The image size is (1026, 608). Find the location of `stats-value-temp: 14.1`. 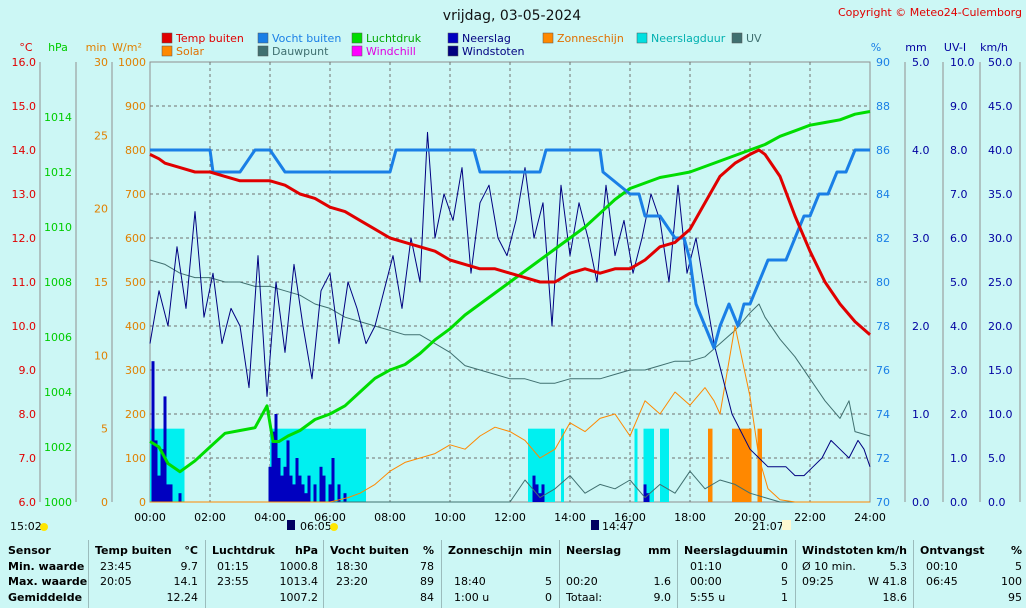

stats-value-temp: 14.1 is located at coordinates (186, 581).